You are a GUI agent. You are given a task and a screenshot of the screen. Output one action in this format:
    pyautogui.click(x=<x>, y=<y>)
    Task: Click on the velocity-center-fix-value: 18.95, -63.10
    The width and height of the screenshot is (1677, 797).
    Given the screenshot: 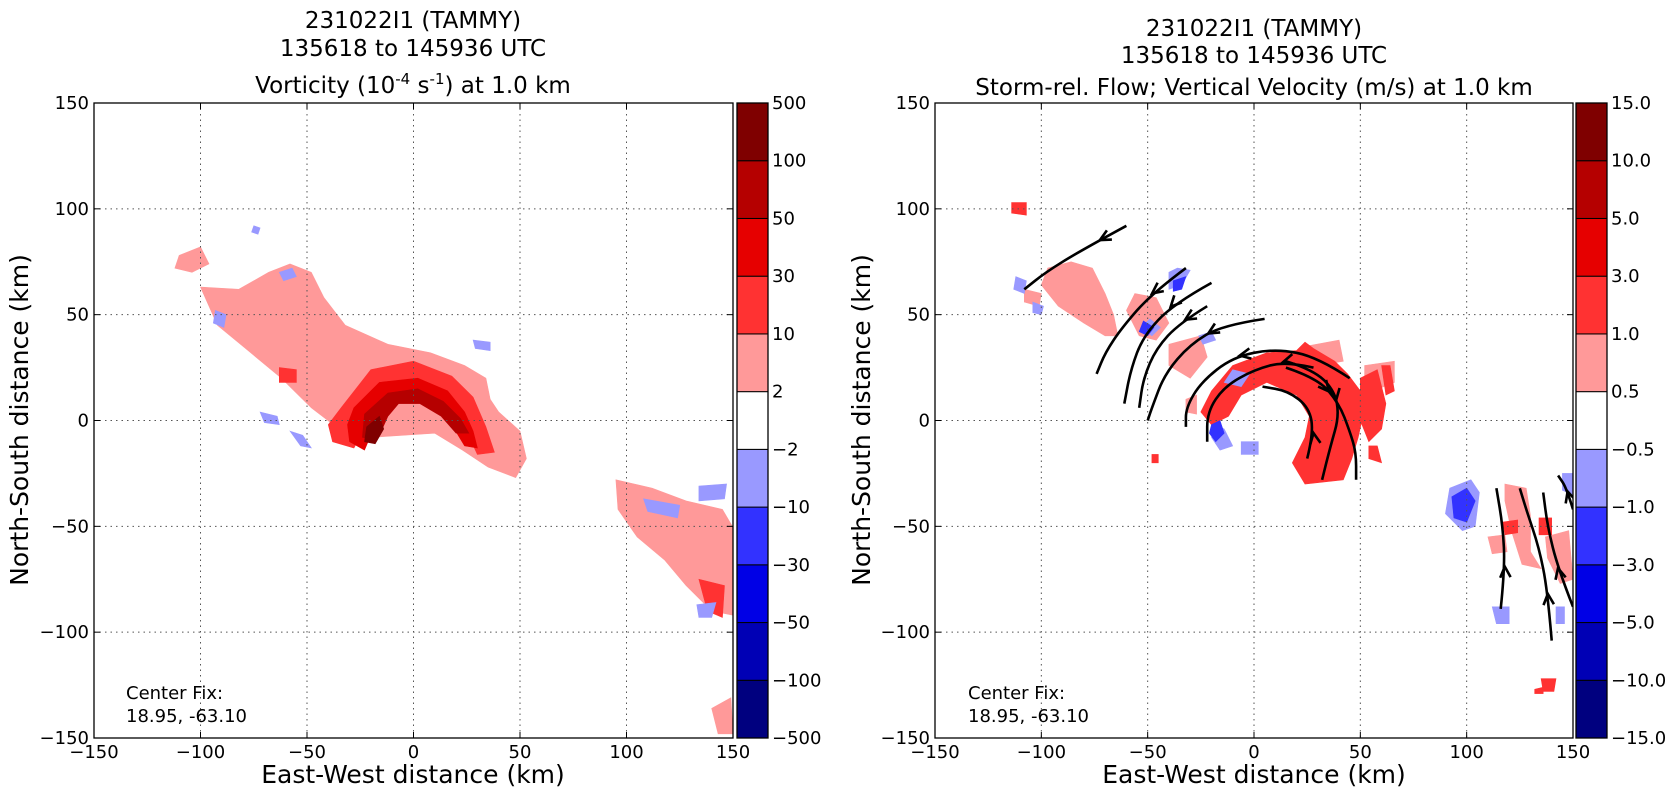 What is the action you would take?
    pyautogui.click(x=1028, y=716)
    